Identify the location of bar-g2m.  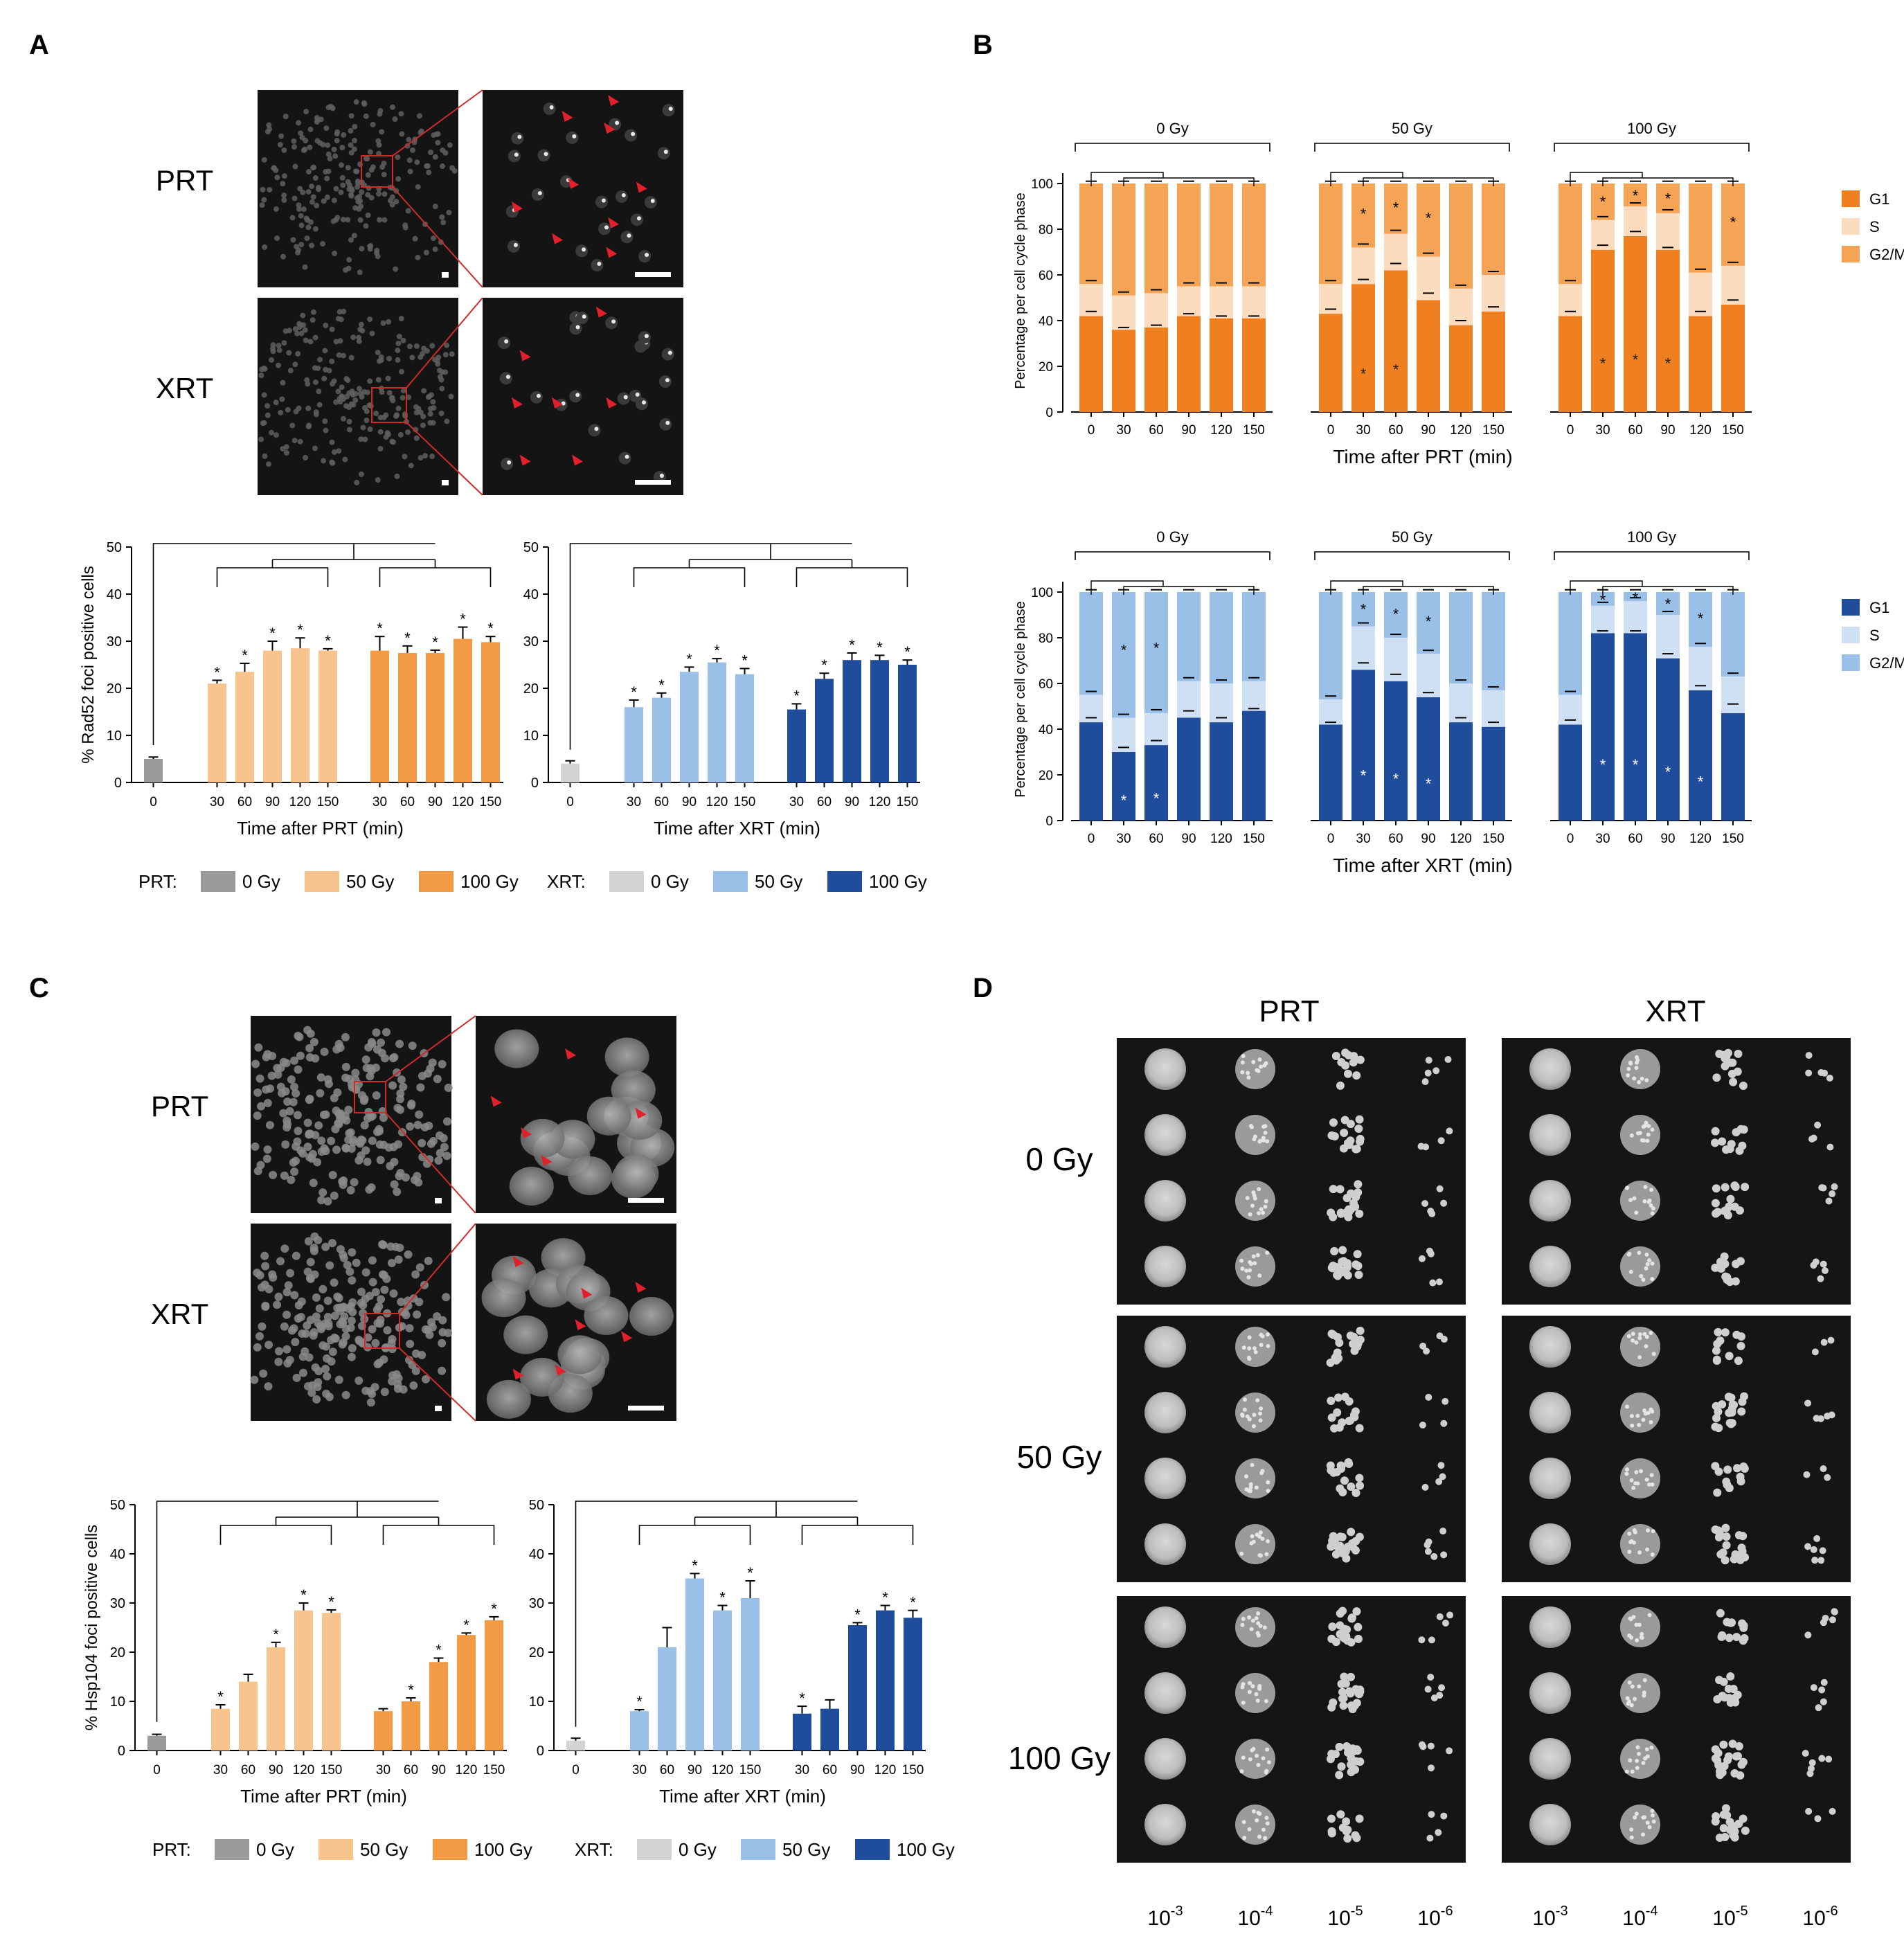
(1189, 636).